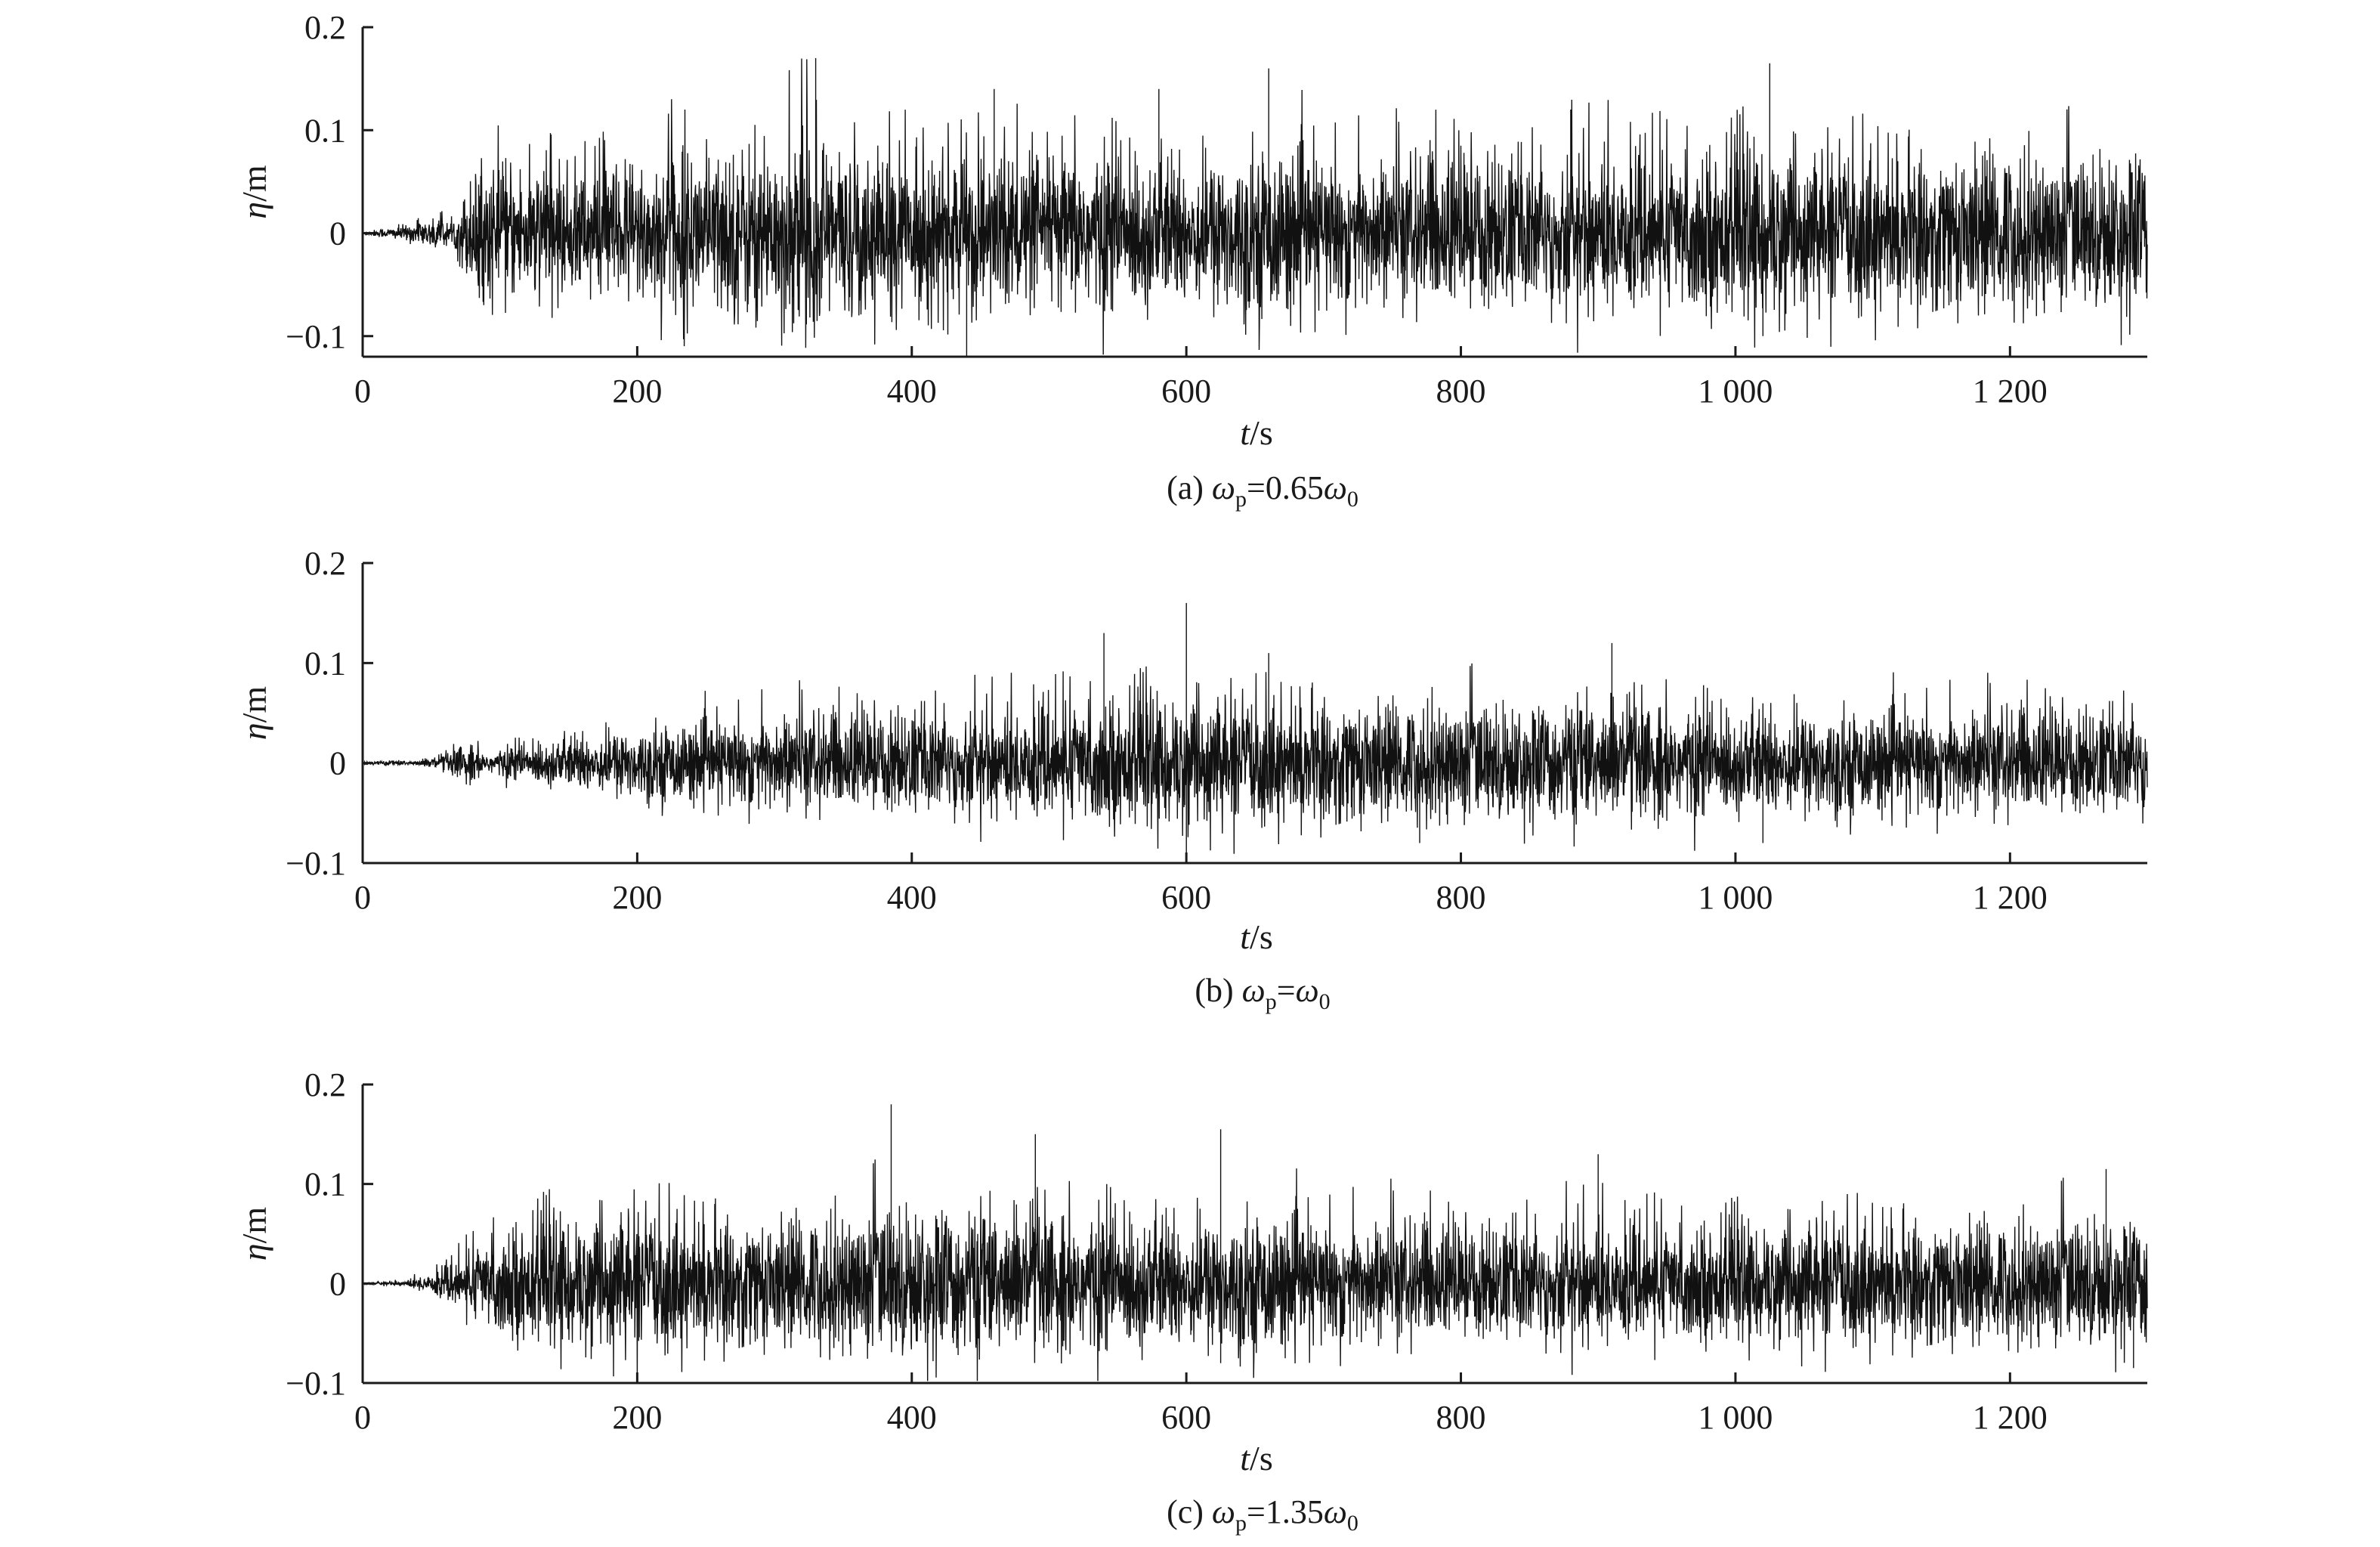  I want to click on caption-prefix: (a), so click(1189, 487).